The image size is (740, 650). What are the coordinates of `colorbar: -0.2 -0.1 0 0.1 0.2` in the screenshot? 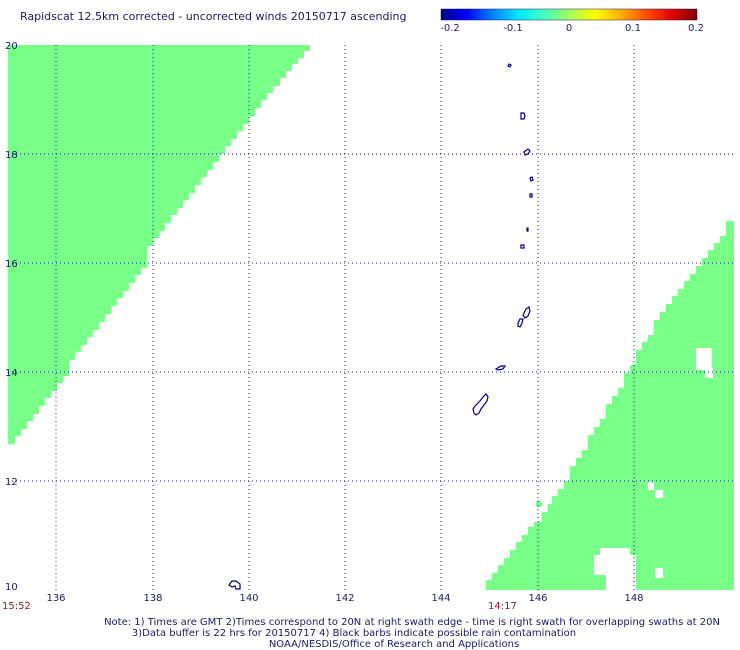 It's located at (572, 21).